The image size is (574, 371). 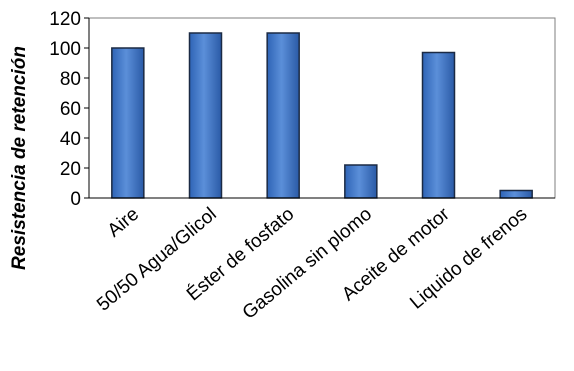 I want to click on y-tick-label: 80, so click(x=70, y=79).